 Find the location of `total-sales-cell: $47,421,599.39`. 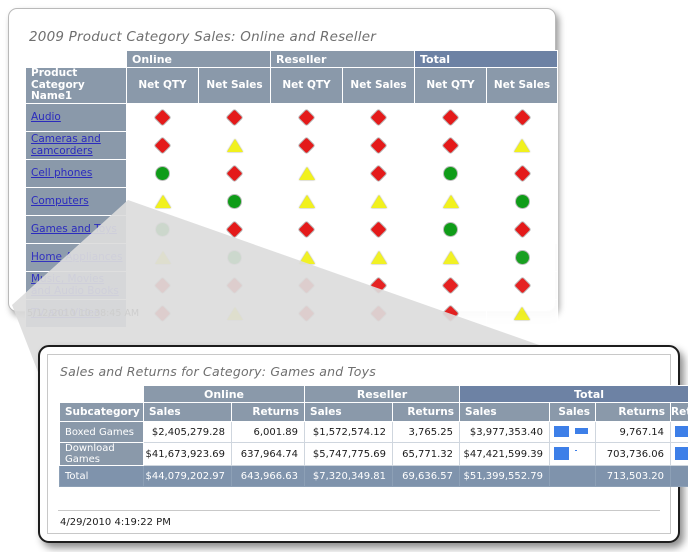

total-sales-cell: $47,421,599.39 is located at coordinates (505, 454).